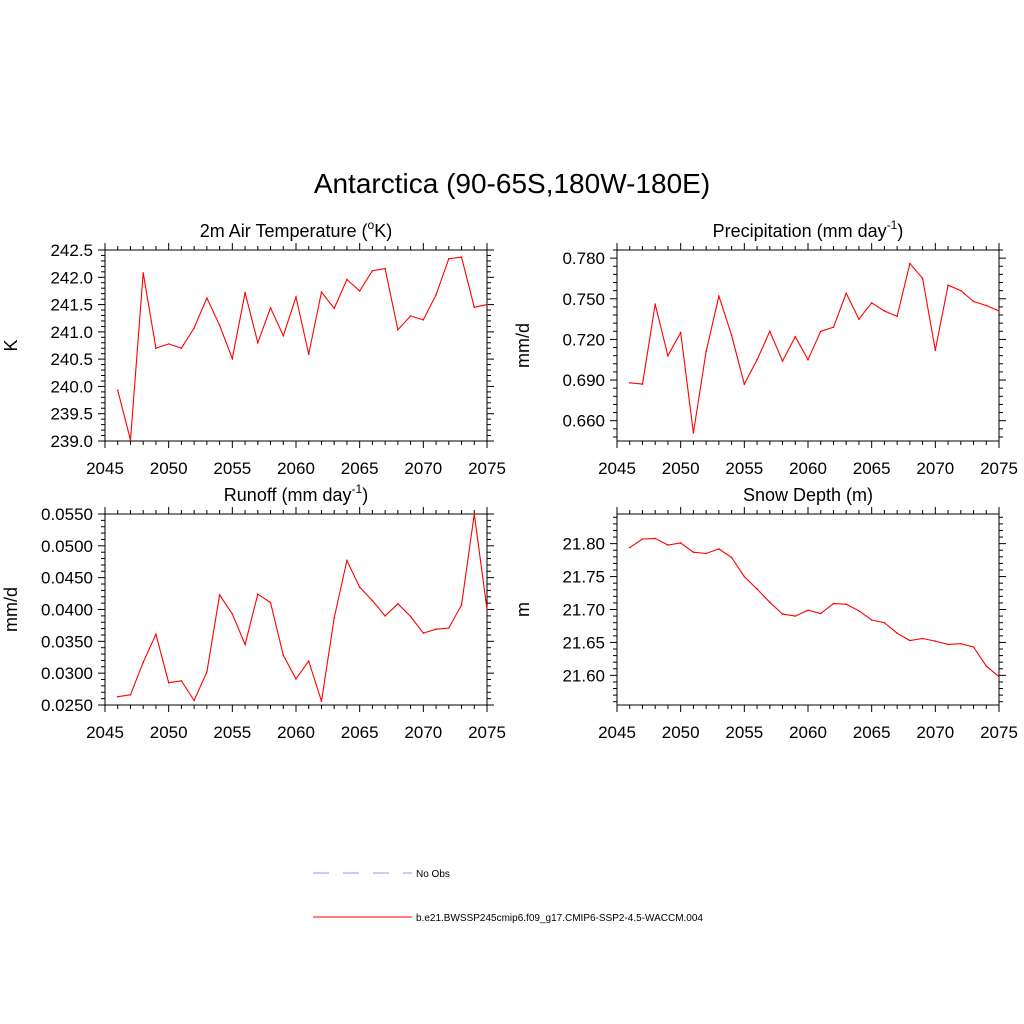  I want to click on y-tick-label: 0.660, so click(583, 421).